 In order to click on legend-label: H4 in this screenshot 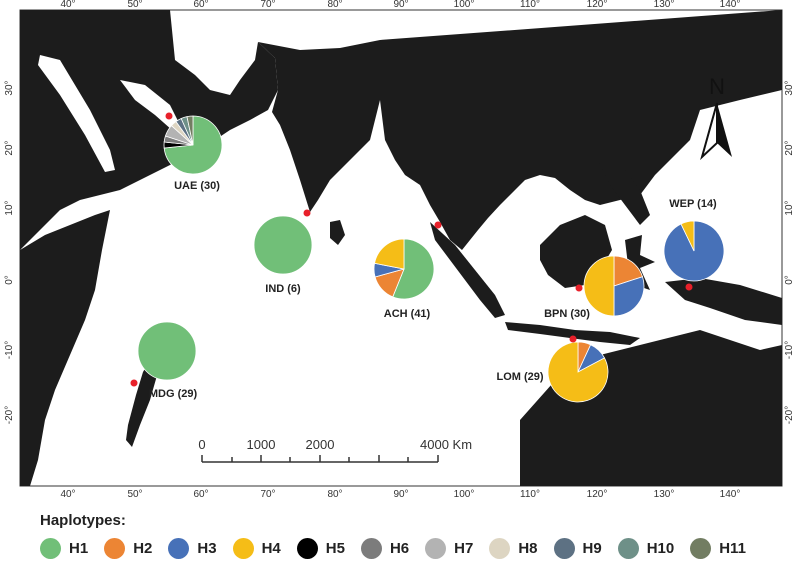, I will do `click(271, 548)`.